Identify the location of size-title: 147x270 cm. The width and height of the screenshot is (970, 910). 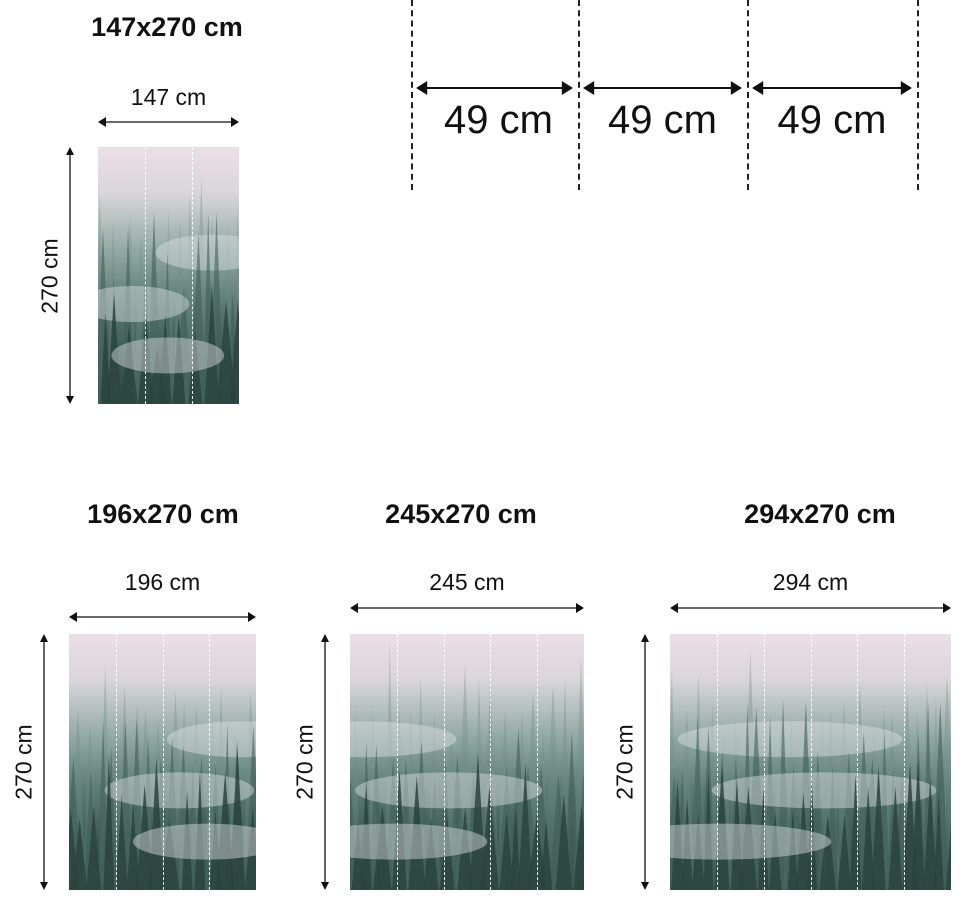
(167, 27).